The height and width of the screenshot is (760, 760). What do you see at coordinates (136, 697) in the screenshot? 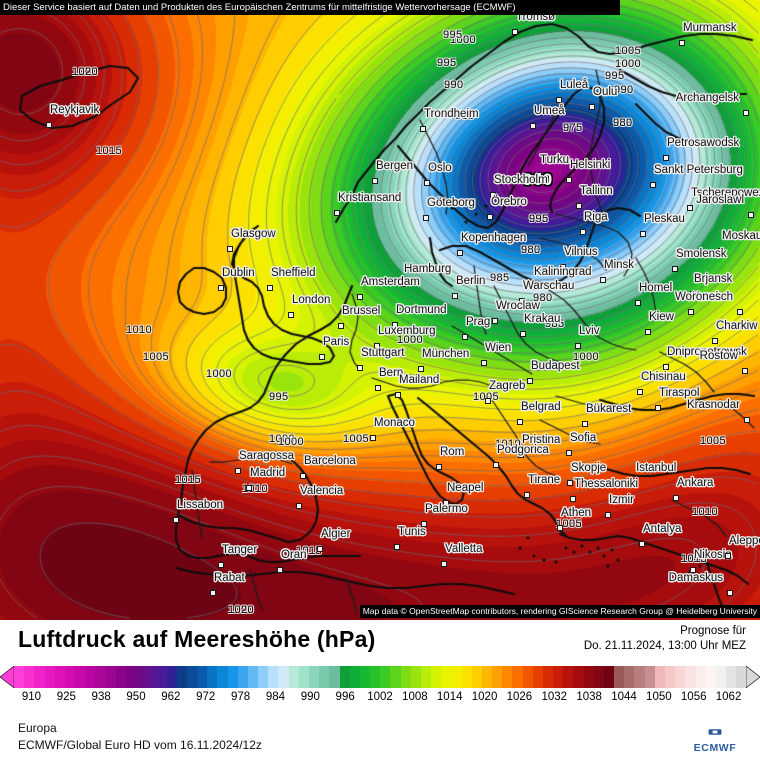
I see `colorbar-tick: 950` at bounding box center [136, 697].